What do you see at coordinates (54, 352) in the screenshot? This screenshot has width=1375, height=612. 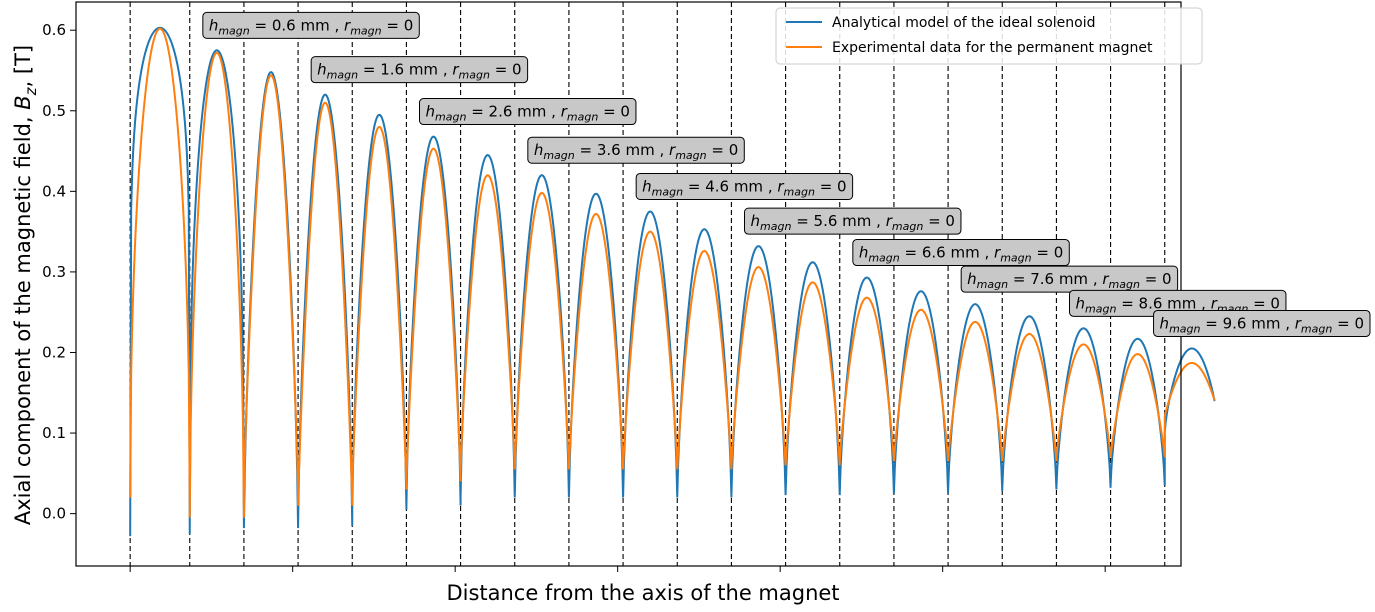 I see `y-tick-label: 0.2` at bounding box center [54, 352].